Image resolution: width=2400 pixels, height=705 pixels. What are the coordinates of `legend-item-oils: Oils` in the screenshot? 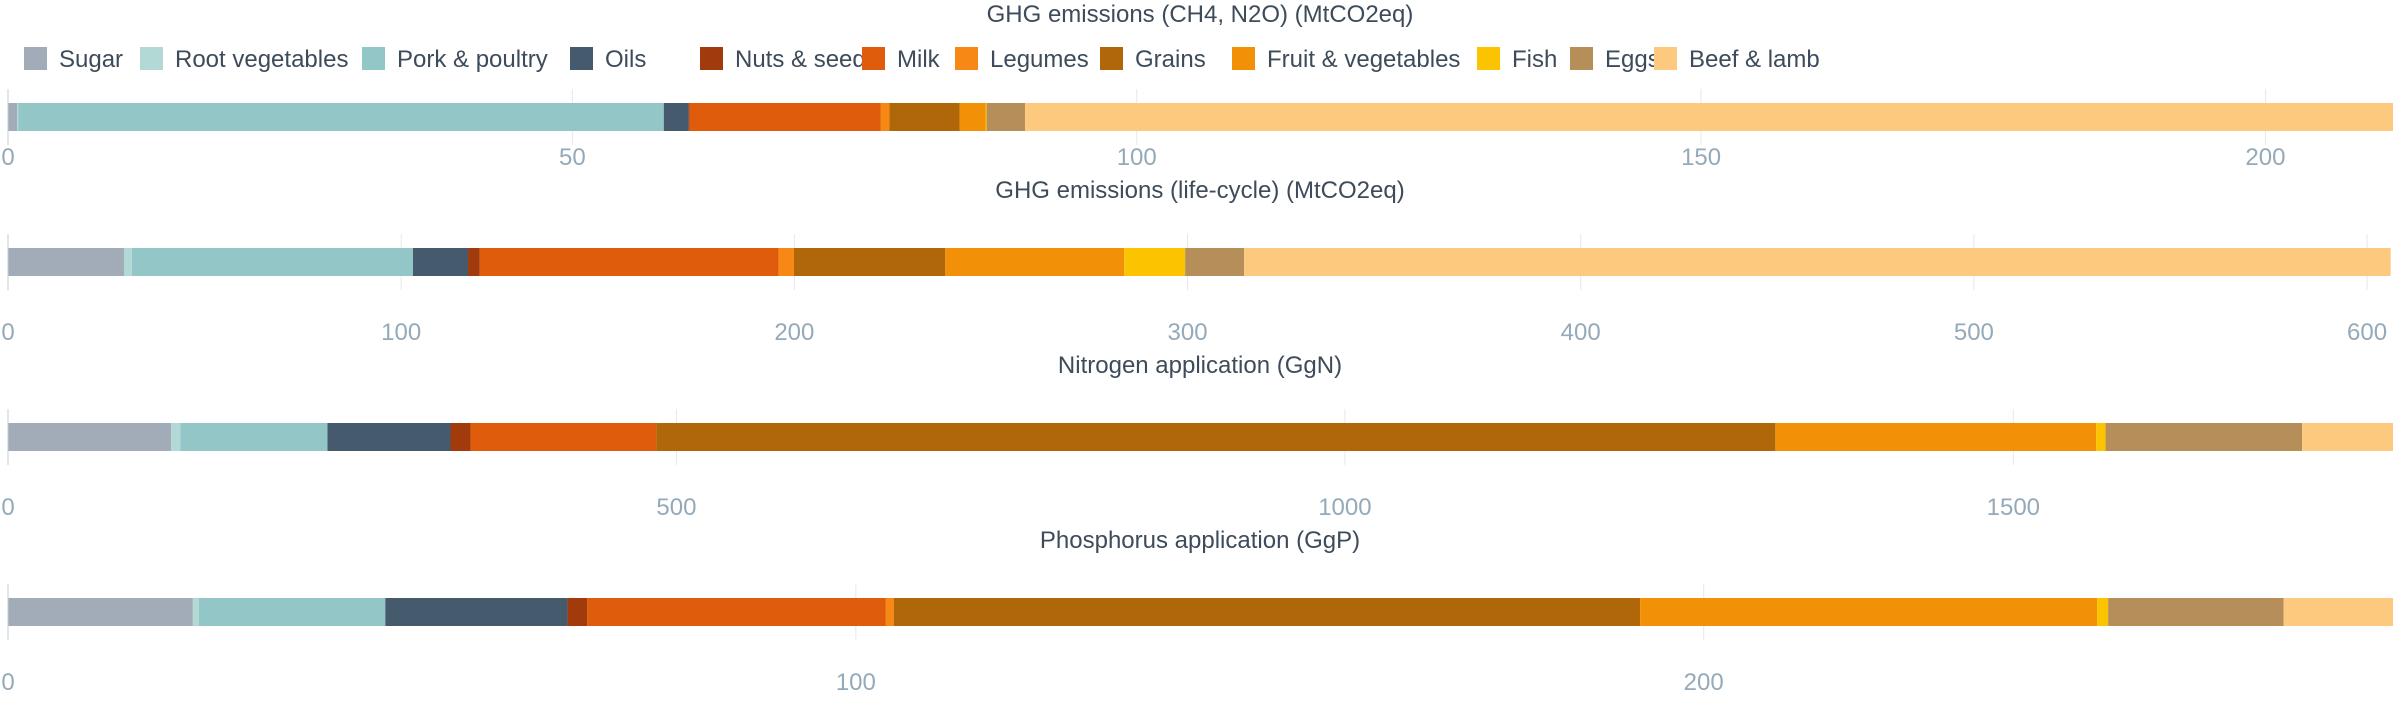 It's located at (608, 59).